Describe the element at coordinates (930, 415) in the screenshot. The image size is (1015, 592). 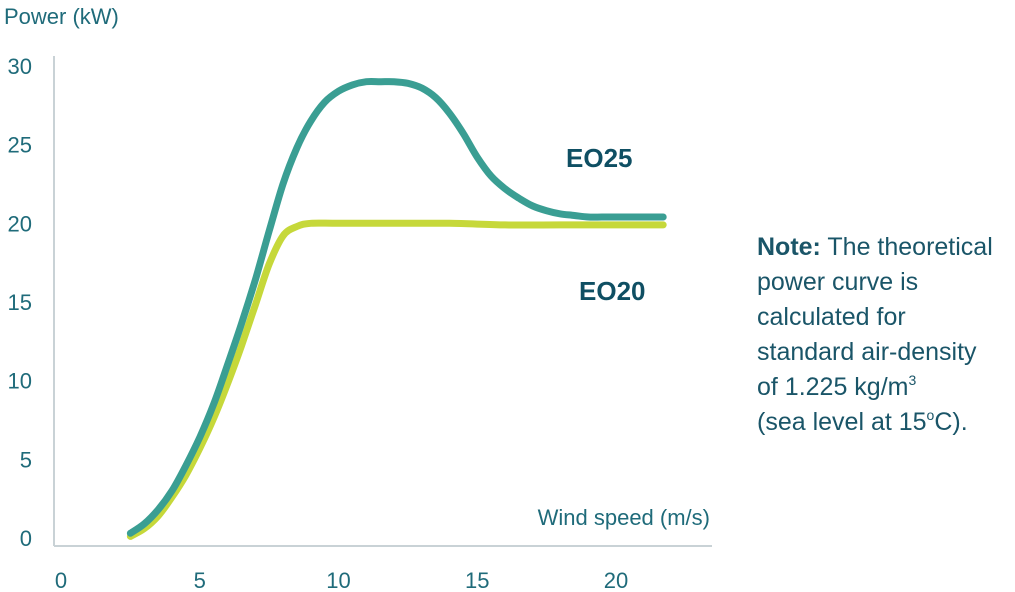
I see `note-line-6-sup: o` at that location.